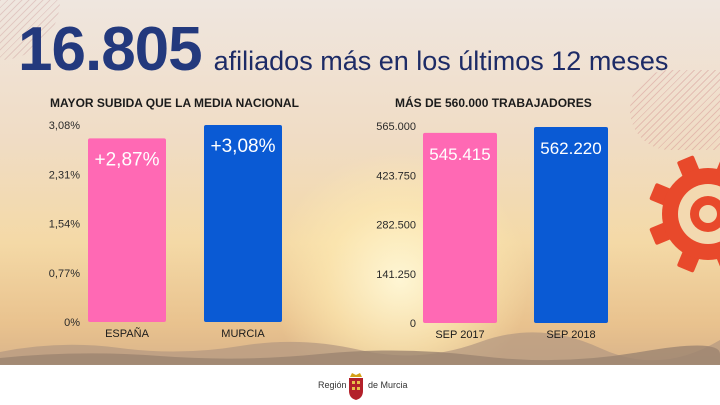  I want to click on chart2-x-tick-label-0: SEP 2017, so click(459, 335).